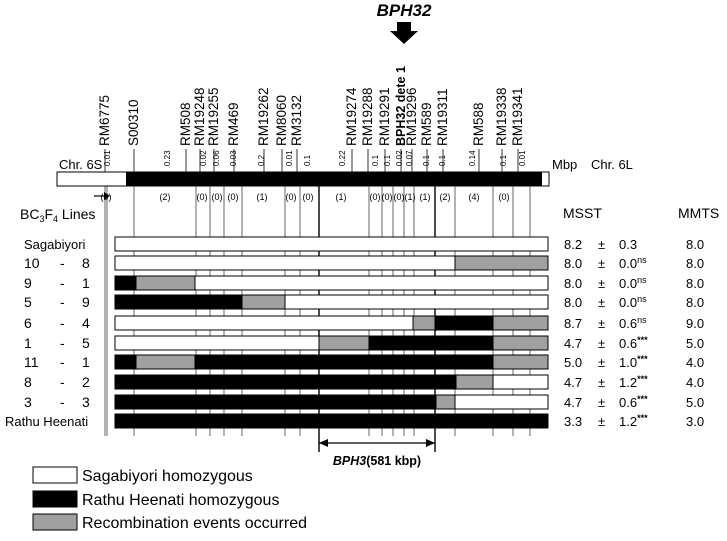 Image resolution: width=727 pixels, height=541 pixels. What do you see at coordinates (411, 116) in the screenshot?
I see `marker-label: RM19296` at bounding box center [411, 116].